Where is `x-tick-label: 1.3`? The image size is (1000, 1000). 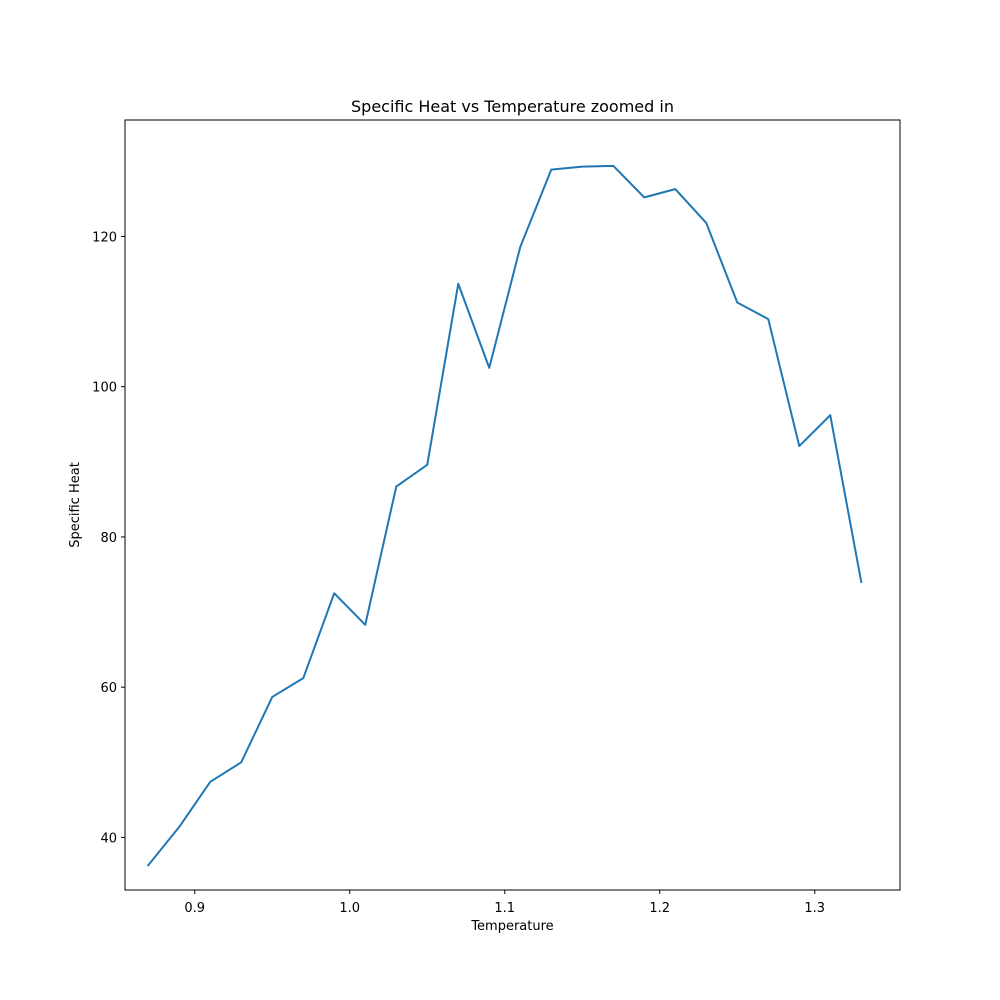 x-tick-label: 1.3 is located at coordinates (814, 908).